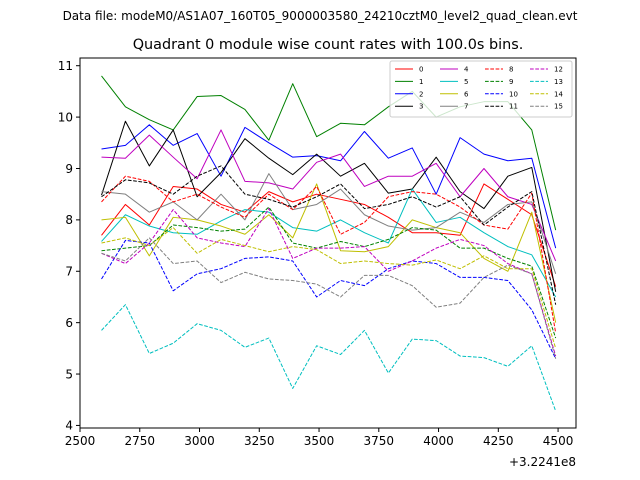 This screenshot has width=640, height=480. Describe the element at coordinates (69, 246) in the screenshot. I see `y-axis: 4 5 6 7 8 9 10 11` at that location.